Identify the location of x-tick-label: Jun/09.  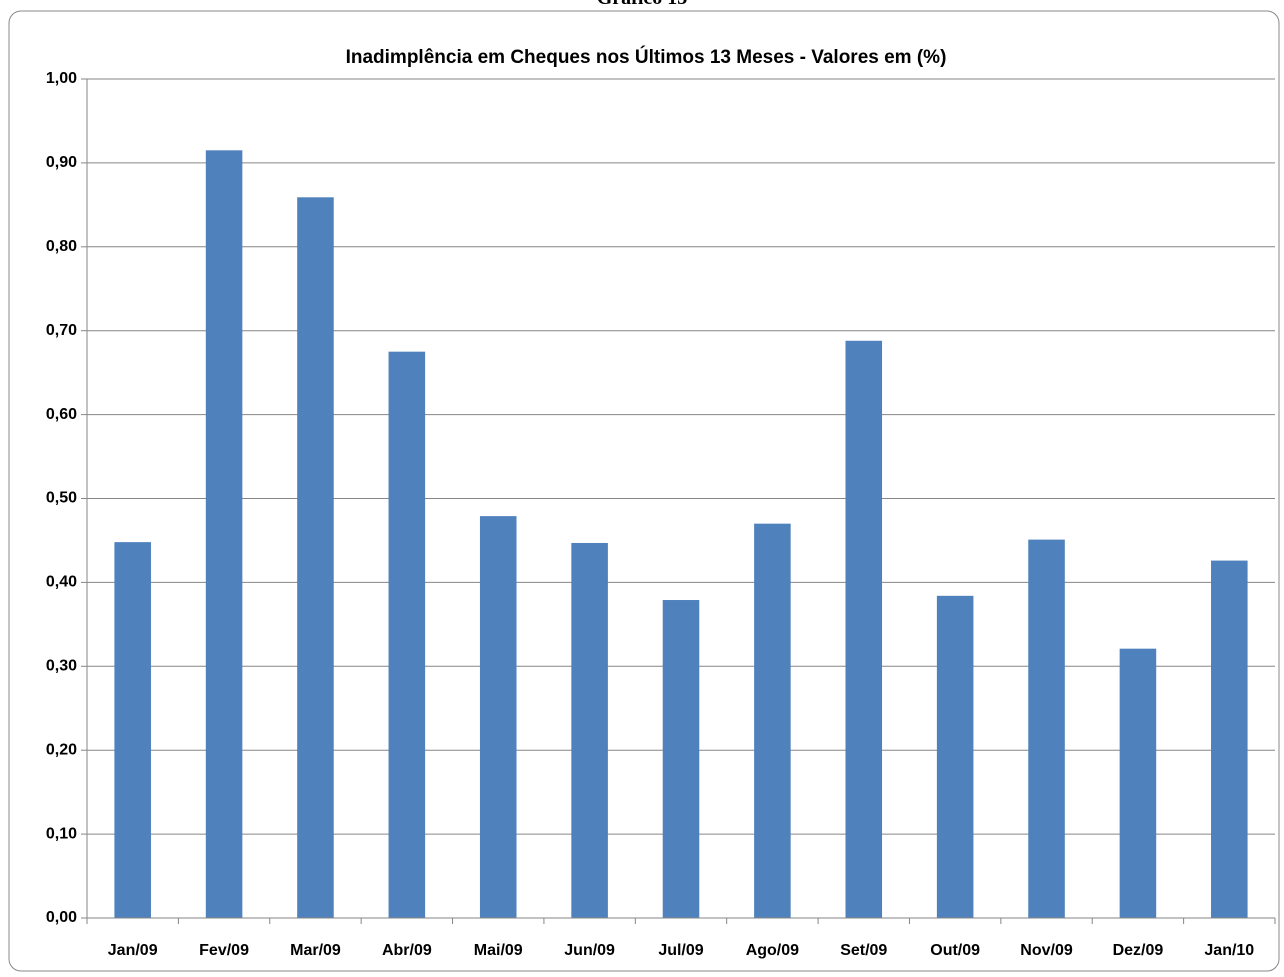
(589, 950).